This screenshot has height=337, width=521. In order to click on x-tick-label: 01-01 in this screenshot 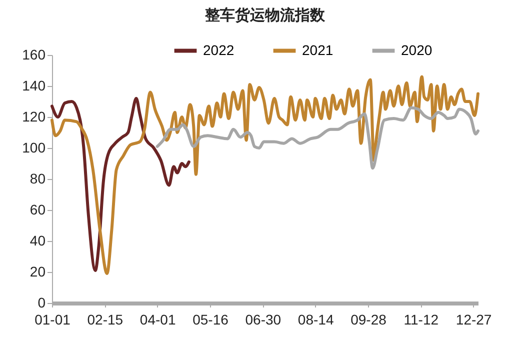, I will do `click(52, 320)`.